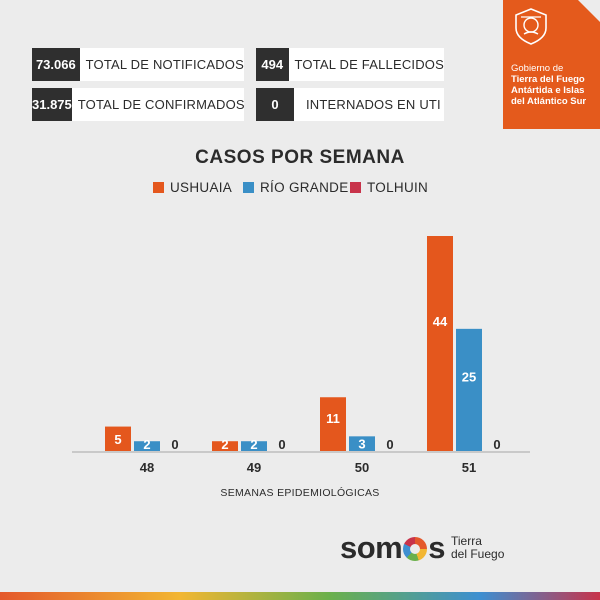 This screenshot has height=600, width=600. I want to click on bar-río-grande-49, so click(254, 446).